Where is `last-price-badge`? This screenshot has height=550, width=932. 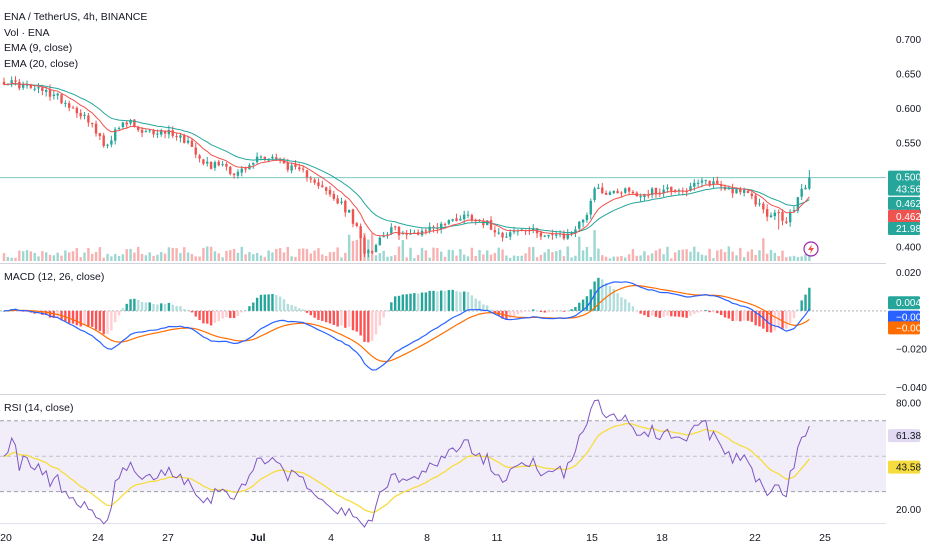 last-price-badge is located at coordinates (904, 183).